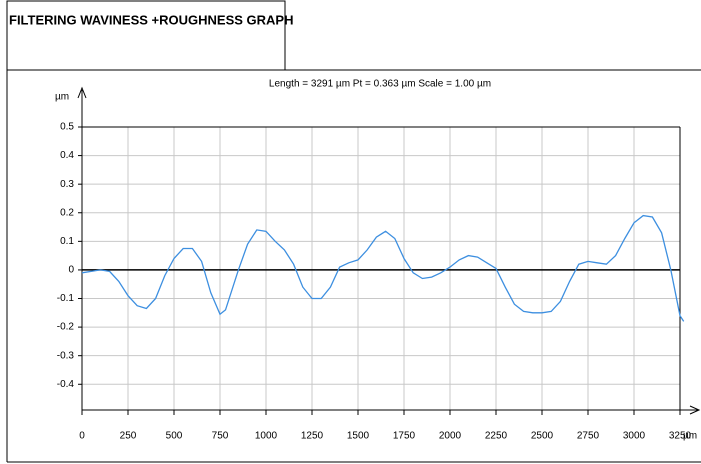 The image size is (701, 464). What do you see at coordinates (66, 298) in the screenshot?
I see `y-tick-label: -0.1` at bounding box center [66, 298].